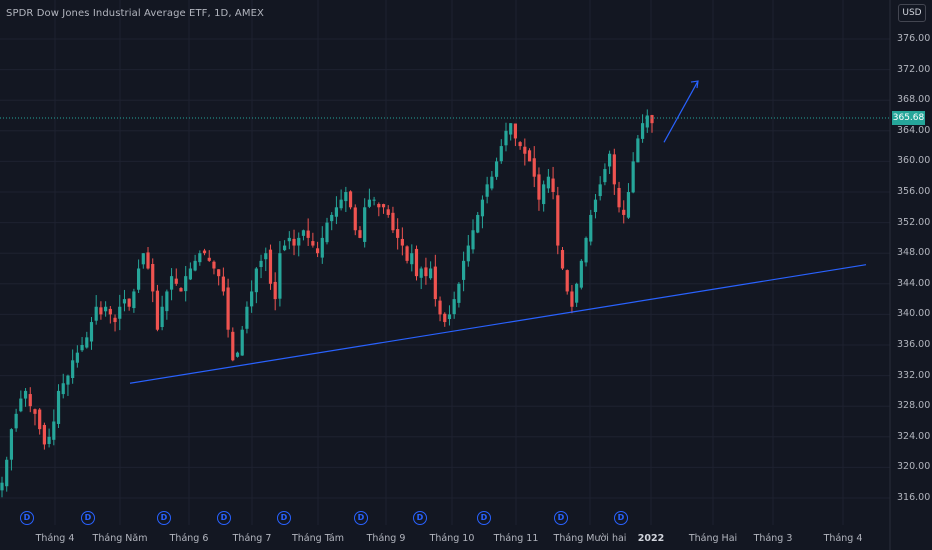  Describe the element at coordinates (914, 375) in the screenshot. I see `y-tick-label: 332.00` at that location.